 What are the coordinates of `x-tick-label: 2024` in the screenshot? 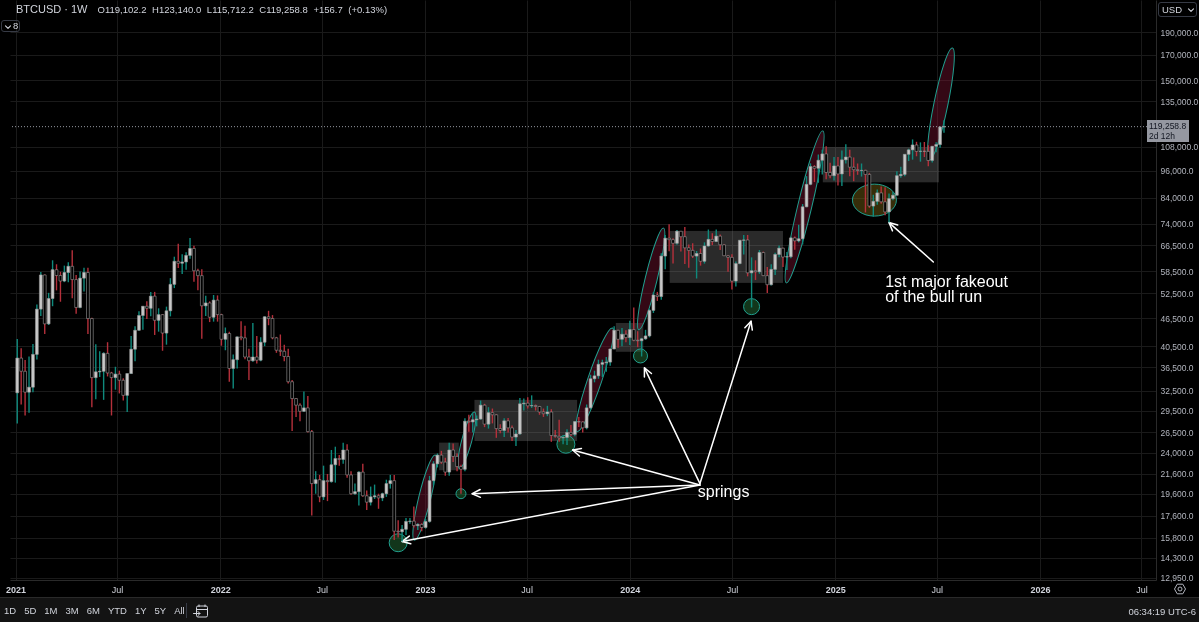 It's located at (630, 589).